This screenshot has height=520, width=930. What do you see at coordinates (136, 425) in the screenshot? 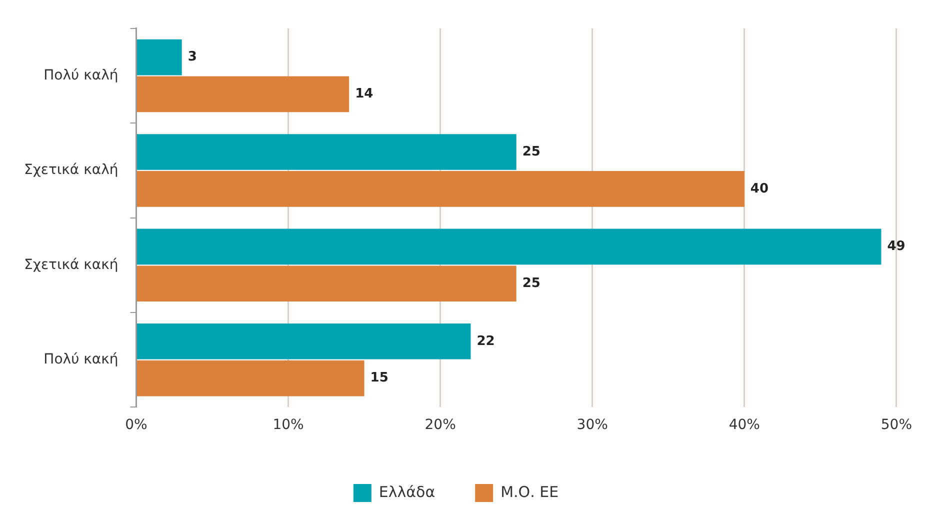
I see `x-tick-label: 0%` at bounding box center [136, 425].